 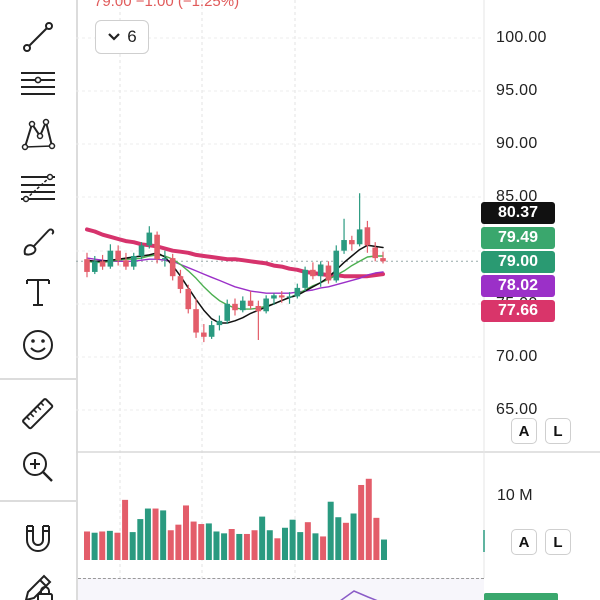 I want to click on ma-pink-badge: 77.66, so click(x=518, y=311).